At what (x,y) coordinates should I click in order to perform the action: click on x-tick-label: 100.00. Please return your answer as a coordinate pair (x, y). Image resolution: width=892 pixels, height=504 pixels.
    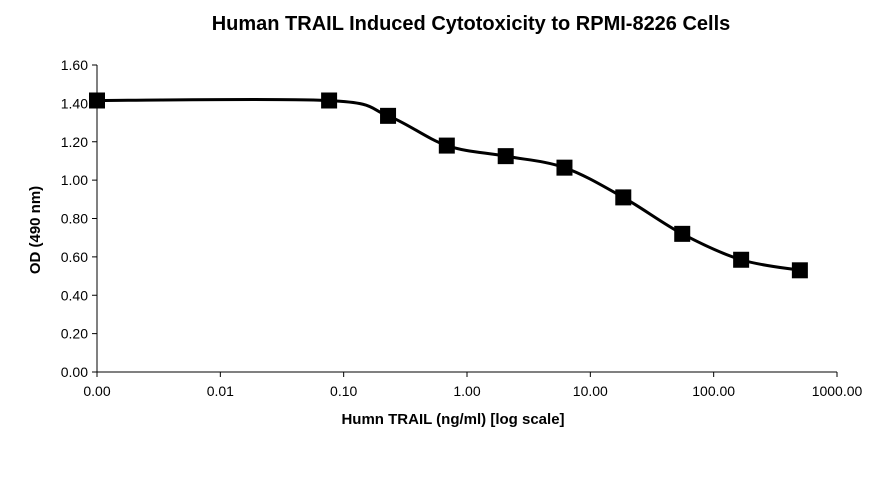
    Looking at the image, I should click on (713, 391).